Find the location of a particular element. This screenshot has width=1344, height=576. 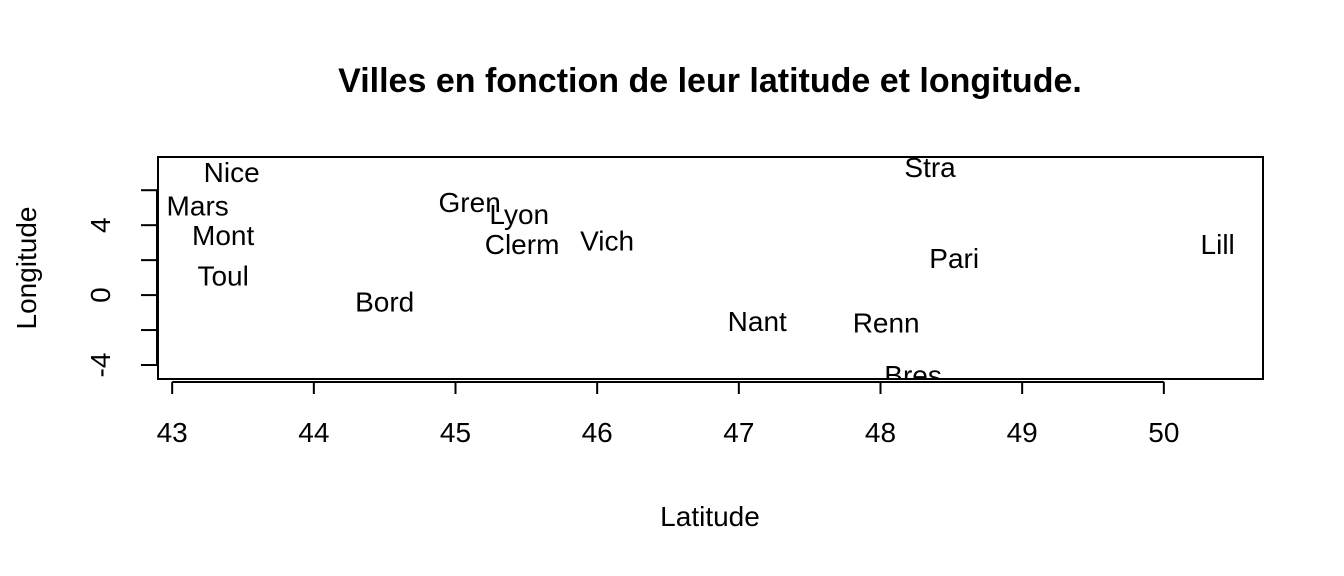

y-axis: -4 0 4 is located at coordinates (121, 283).